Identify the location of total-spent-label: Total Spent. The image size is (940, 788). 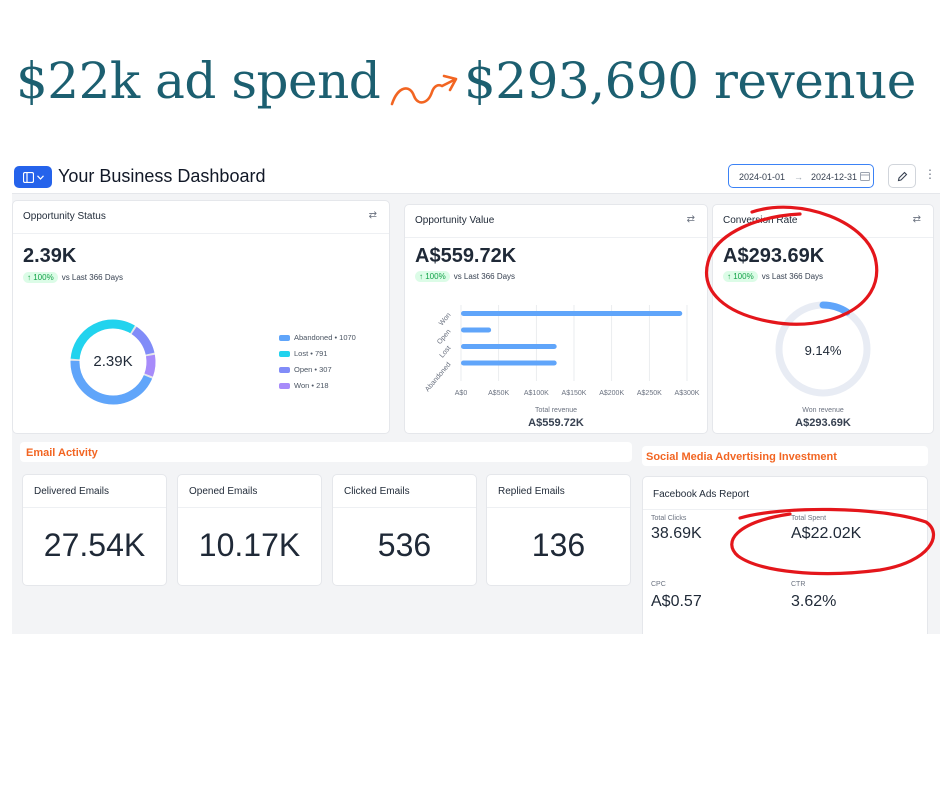
(809, 518).